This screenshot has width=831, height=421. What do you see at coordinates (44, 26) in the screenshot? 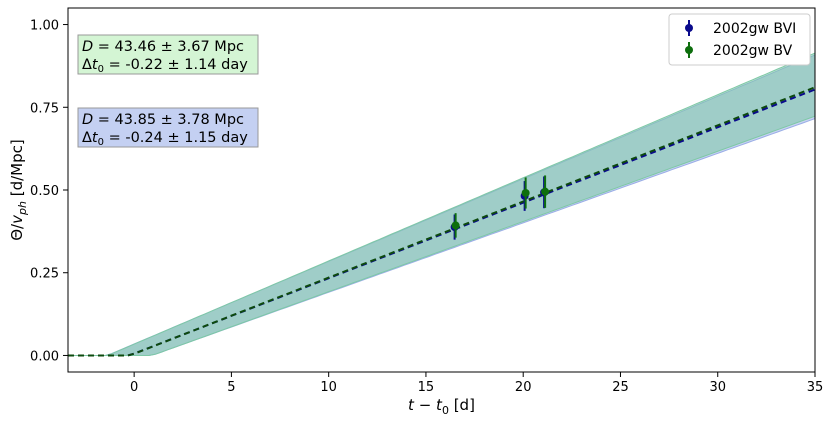
I see `y-tick-label: 1.00` at bounding box center [44, 26].